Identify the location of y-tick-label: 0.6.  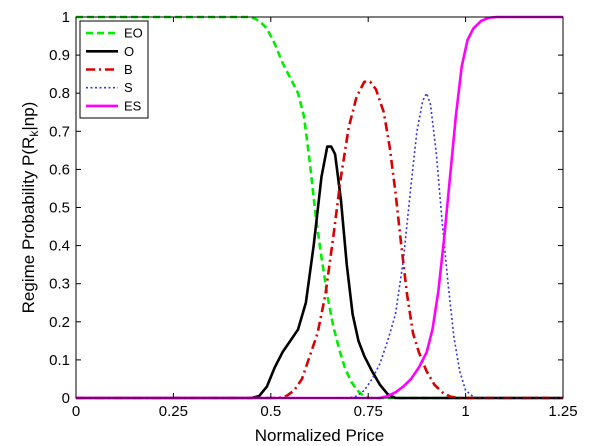
(59, 169).